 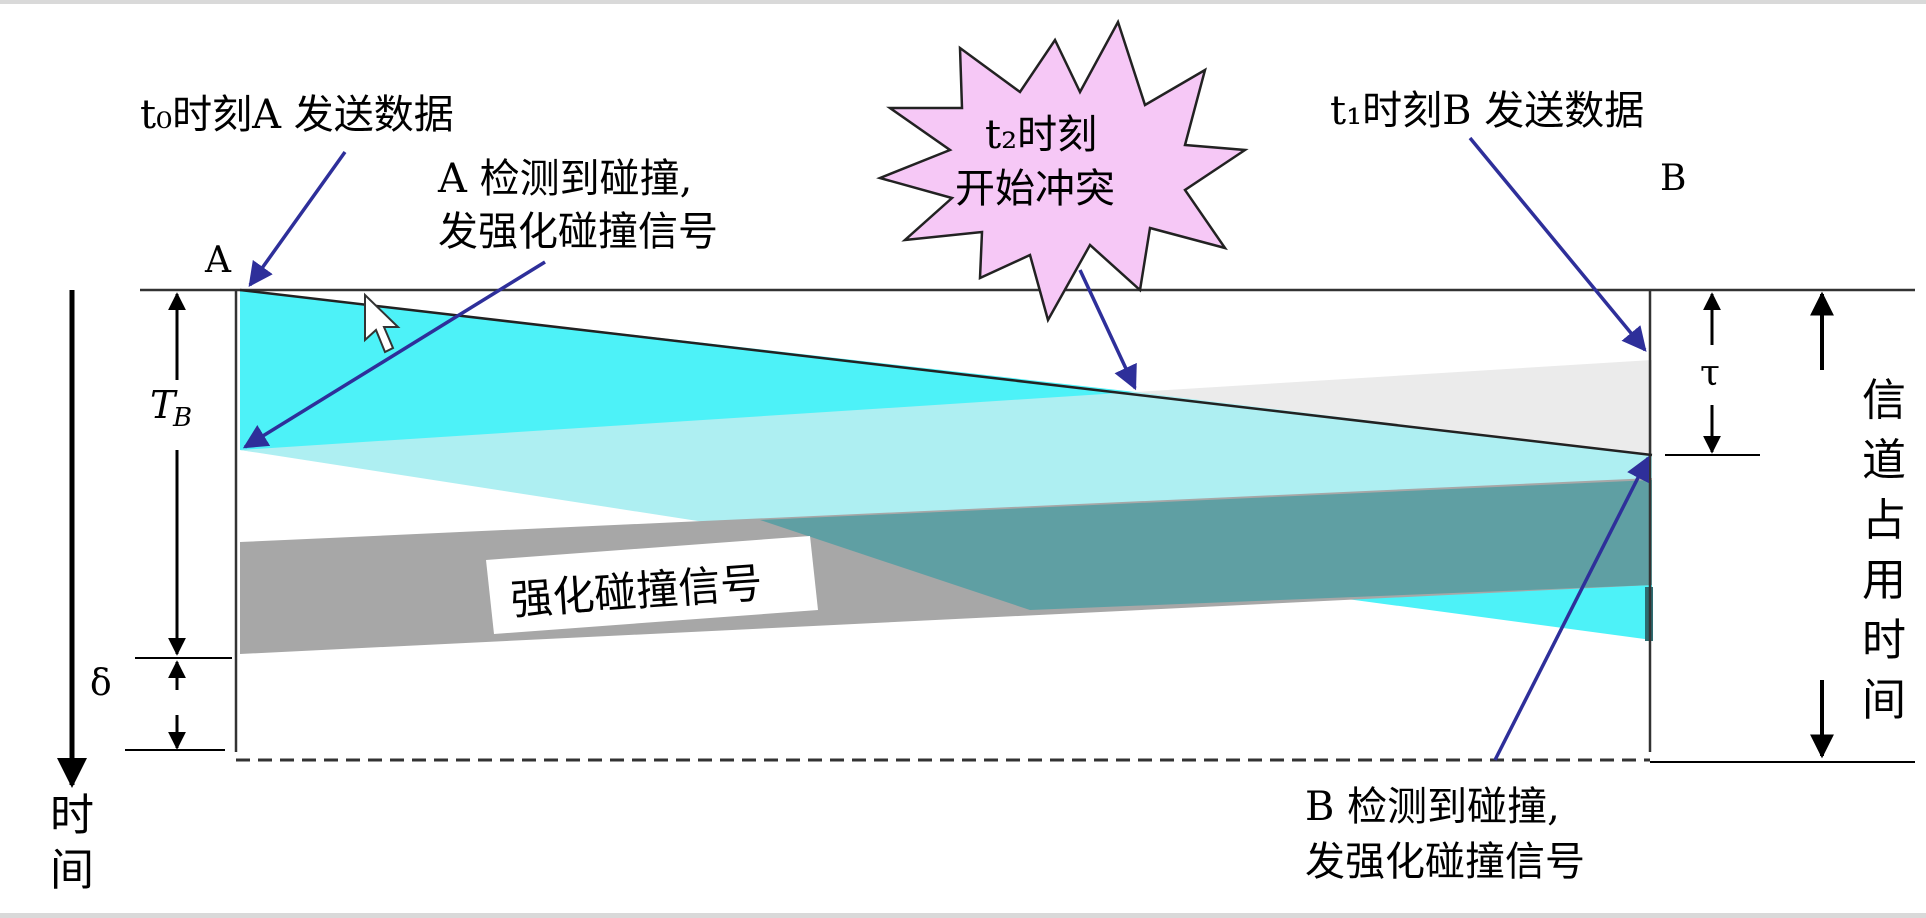 What do you see at coordinates (1884, 520) in the screenshot?
I see `occupancy-char-3: 占` at bounding box center [1884, 520].